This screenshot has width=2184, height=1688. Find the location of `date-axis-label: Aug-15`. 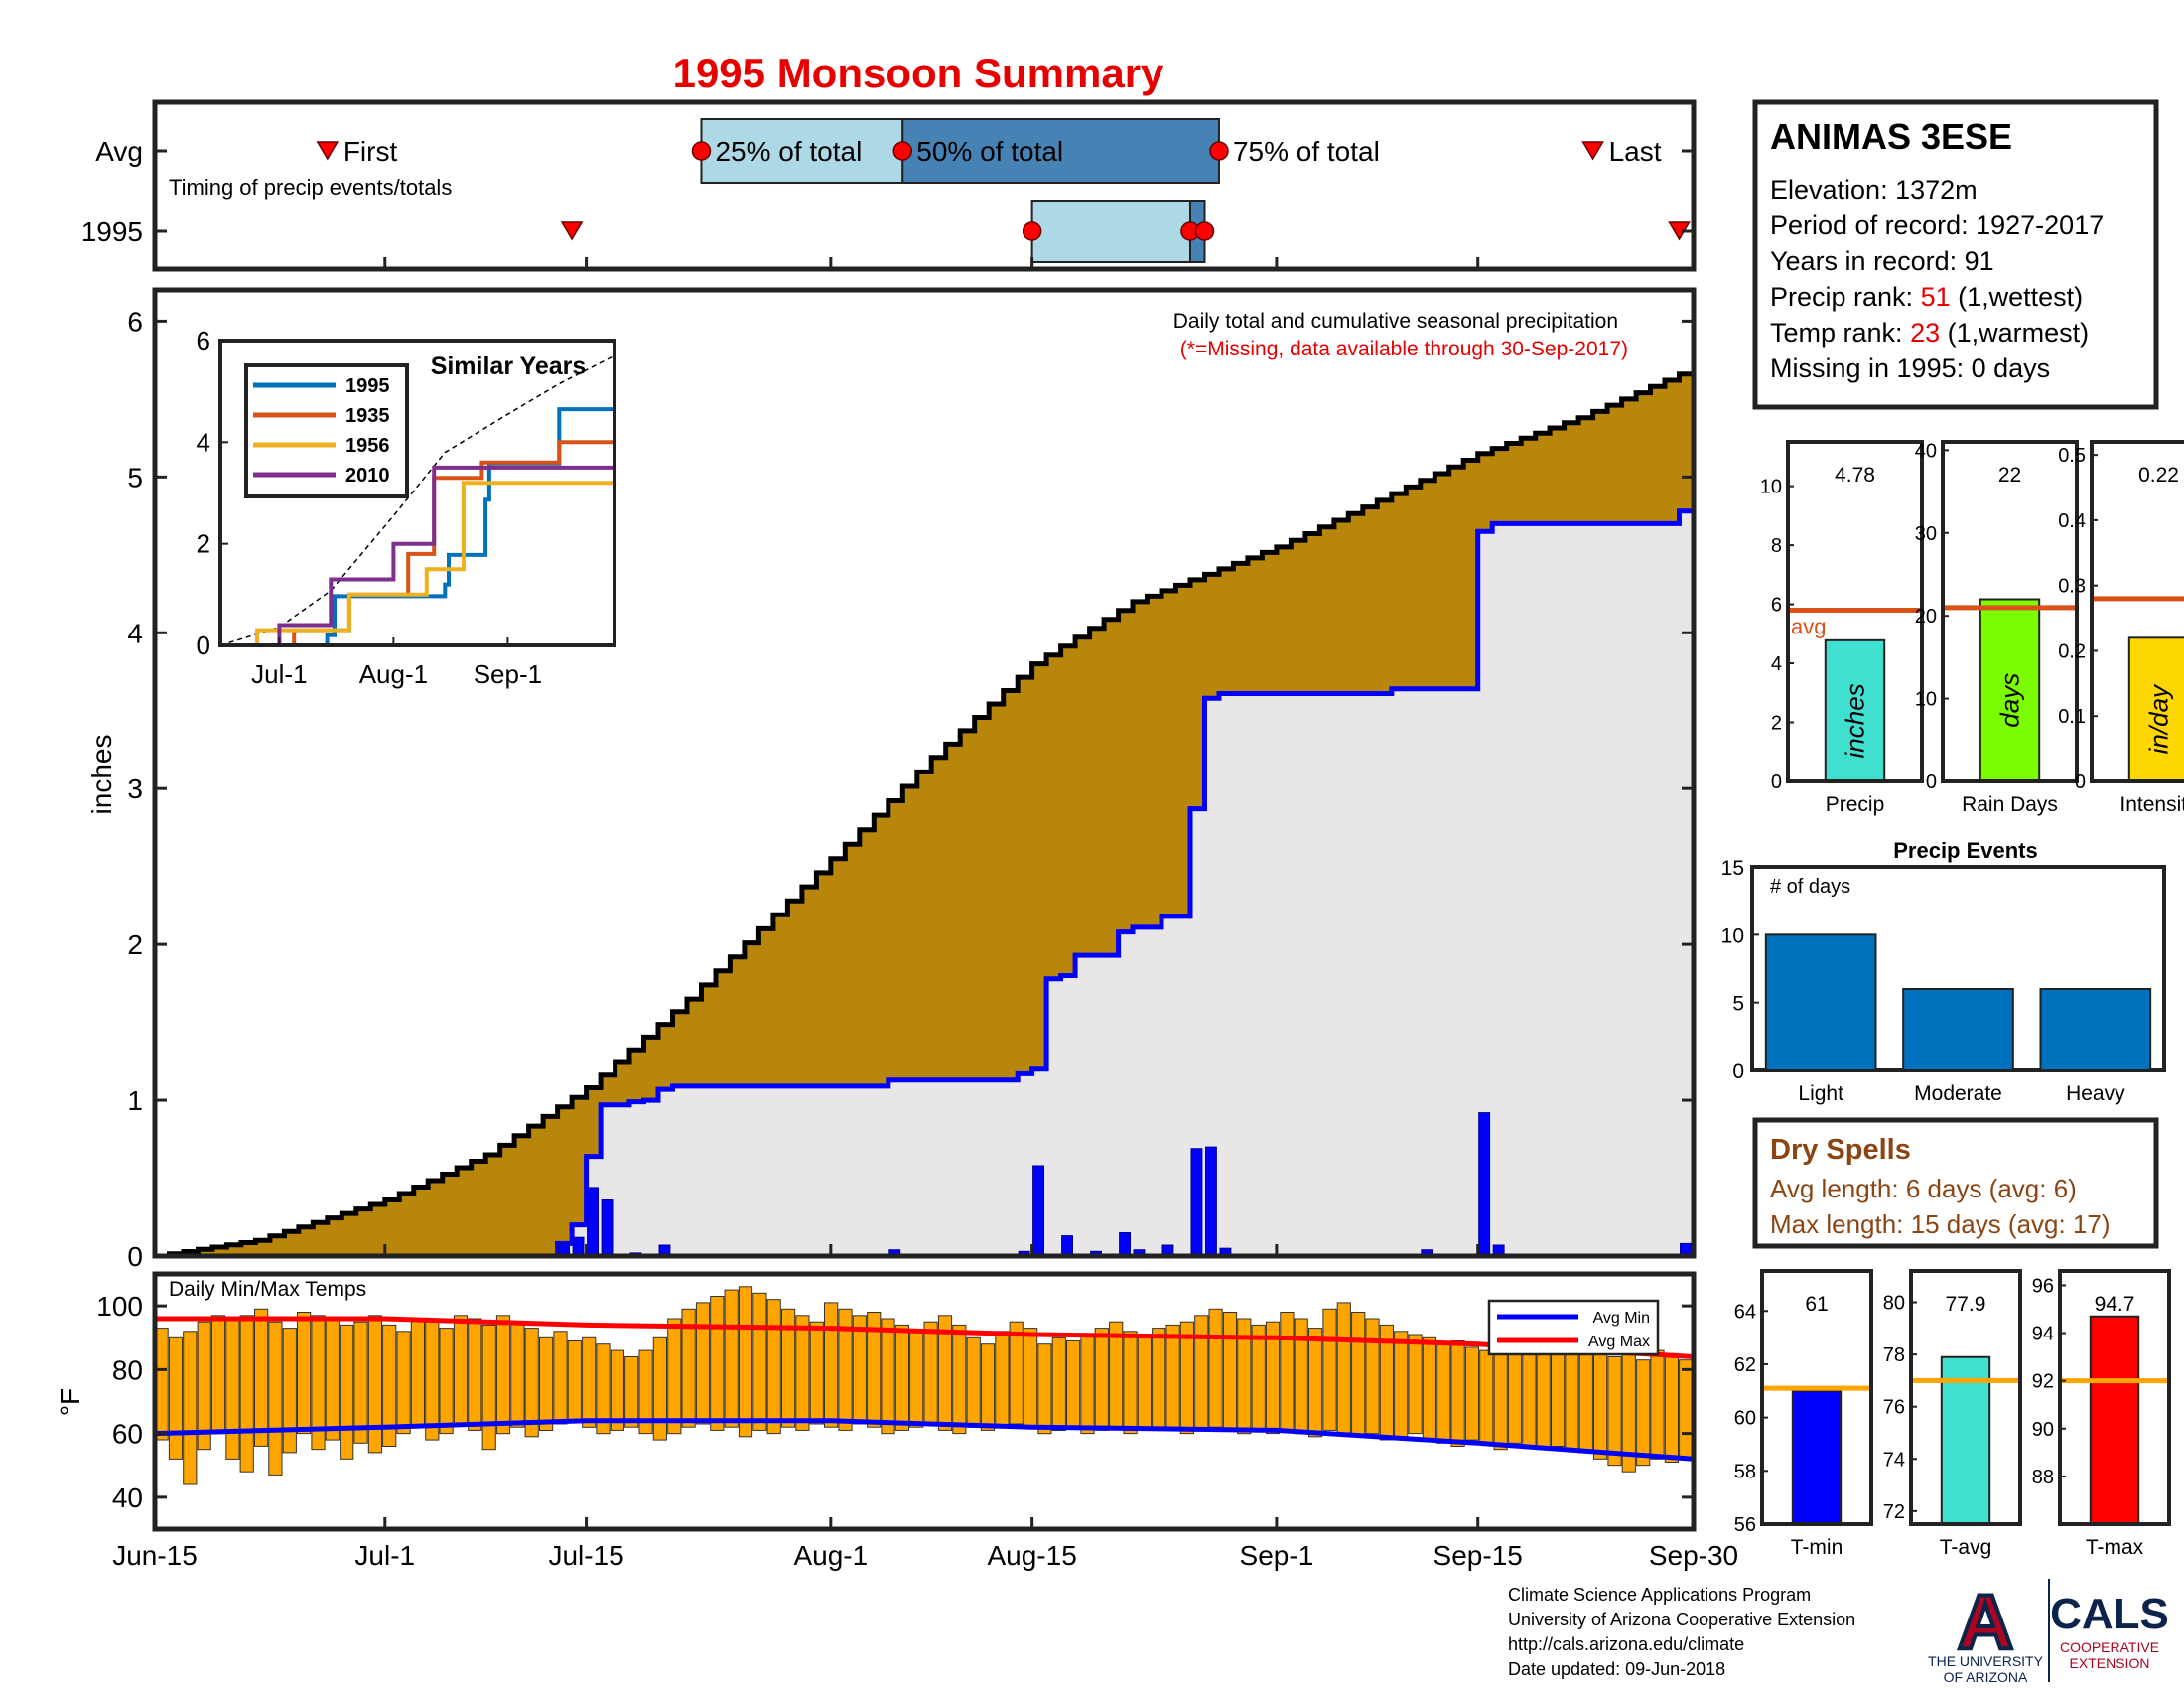

date-axis-label: Aug-15 is located at coordinates (1031, 1555).